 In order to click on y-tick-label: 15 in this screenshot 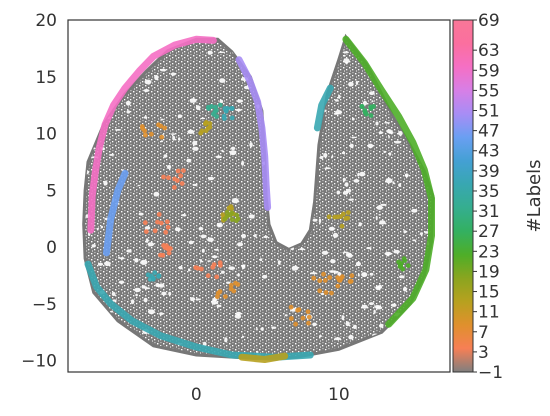, I will do `click(46, 78)`.